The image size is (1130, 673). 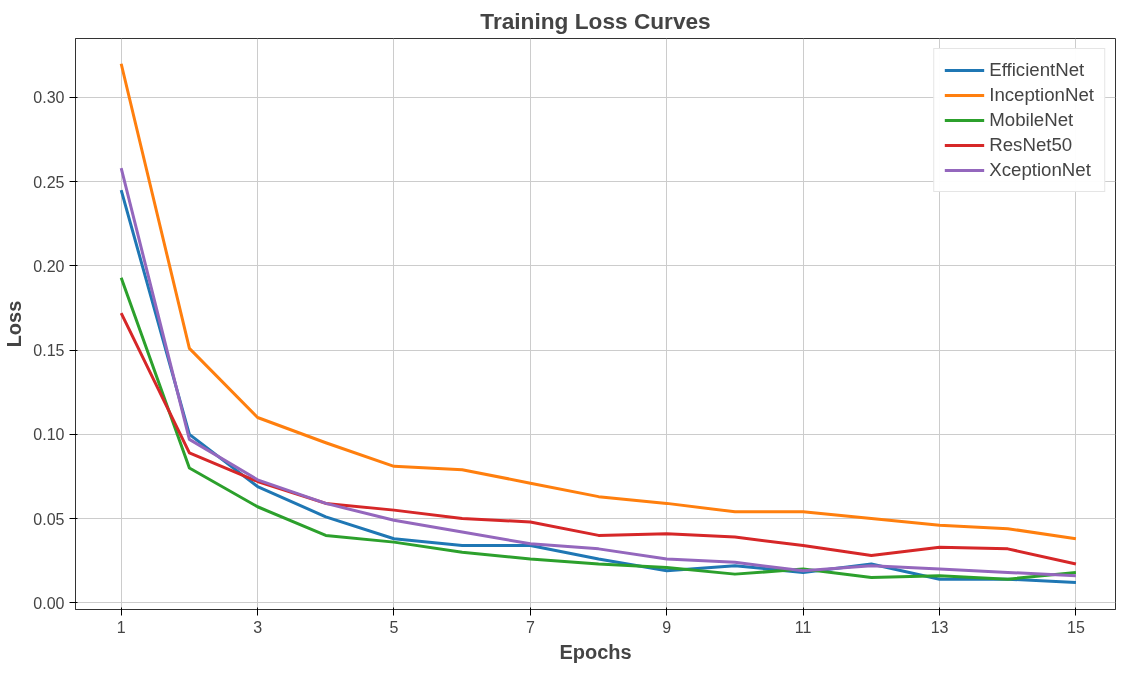 What do you see at coordinates (49, 603) in the screenshot?
I see `y-tick-label: 0.00` at bounding box center [49, 603].